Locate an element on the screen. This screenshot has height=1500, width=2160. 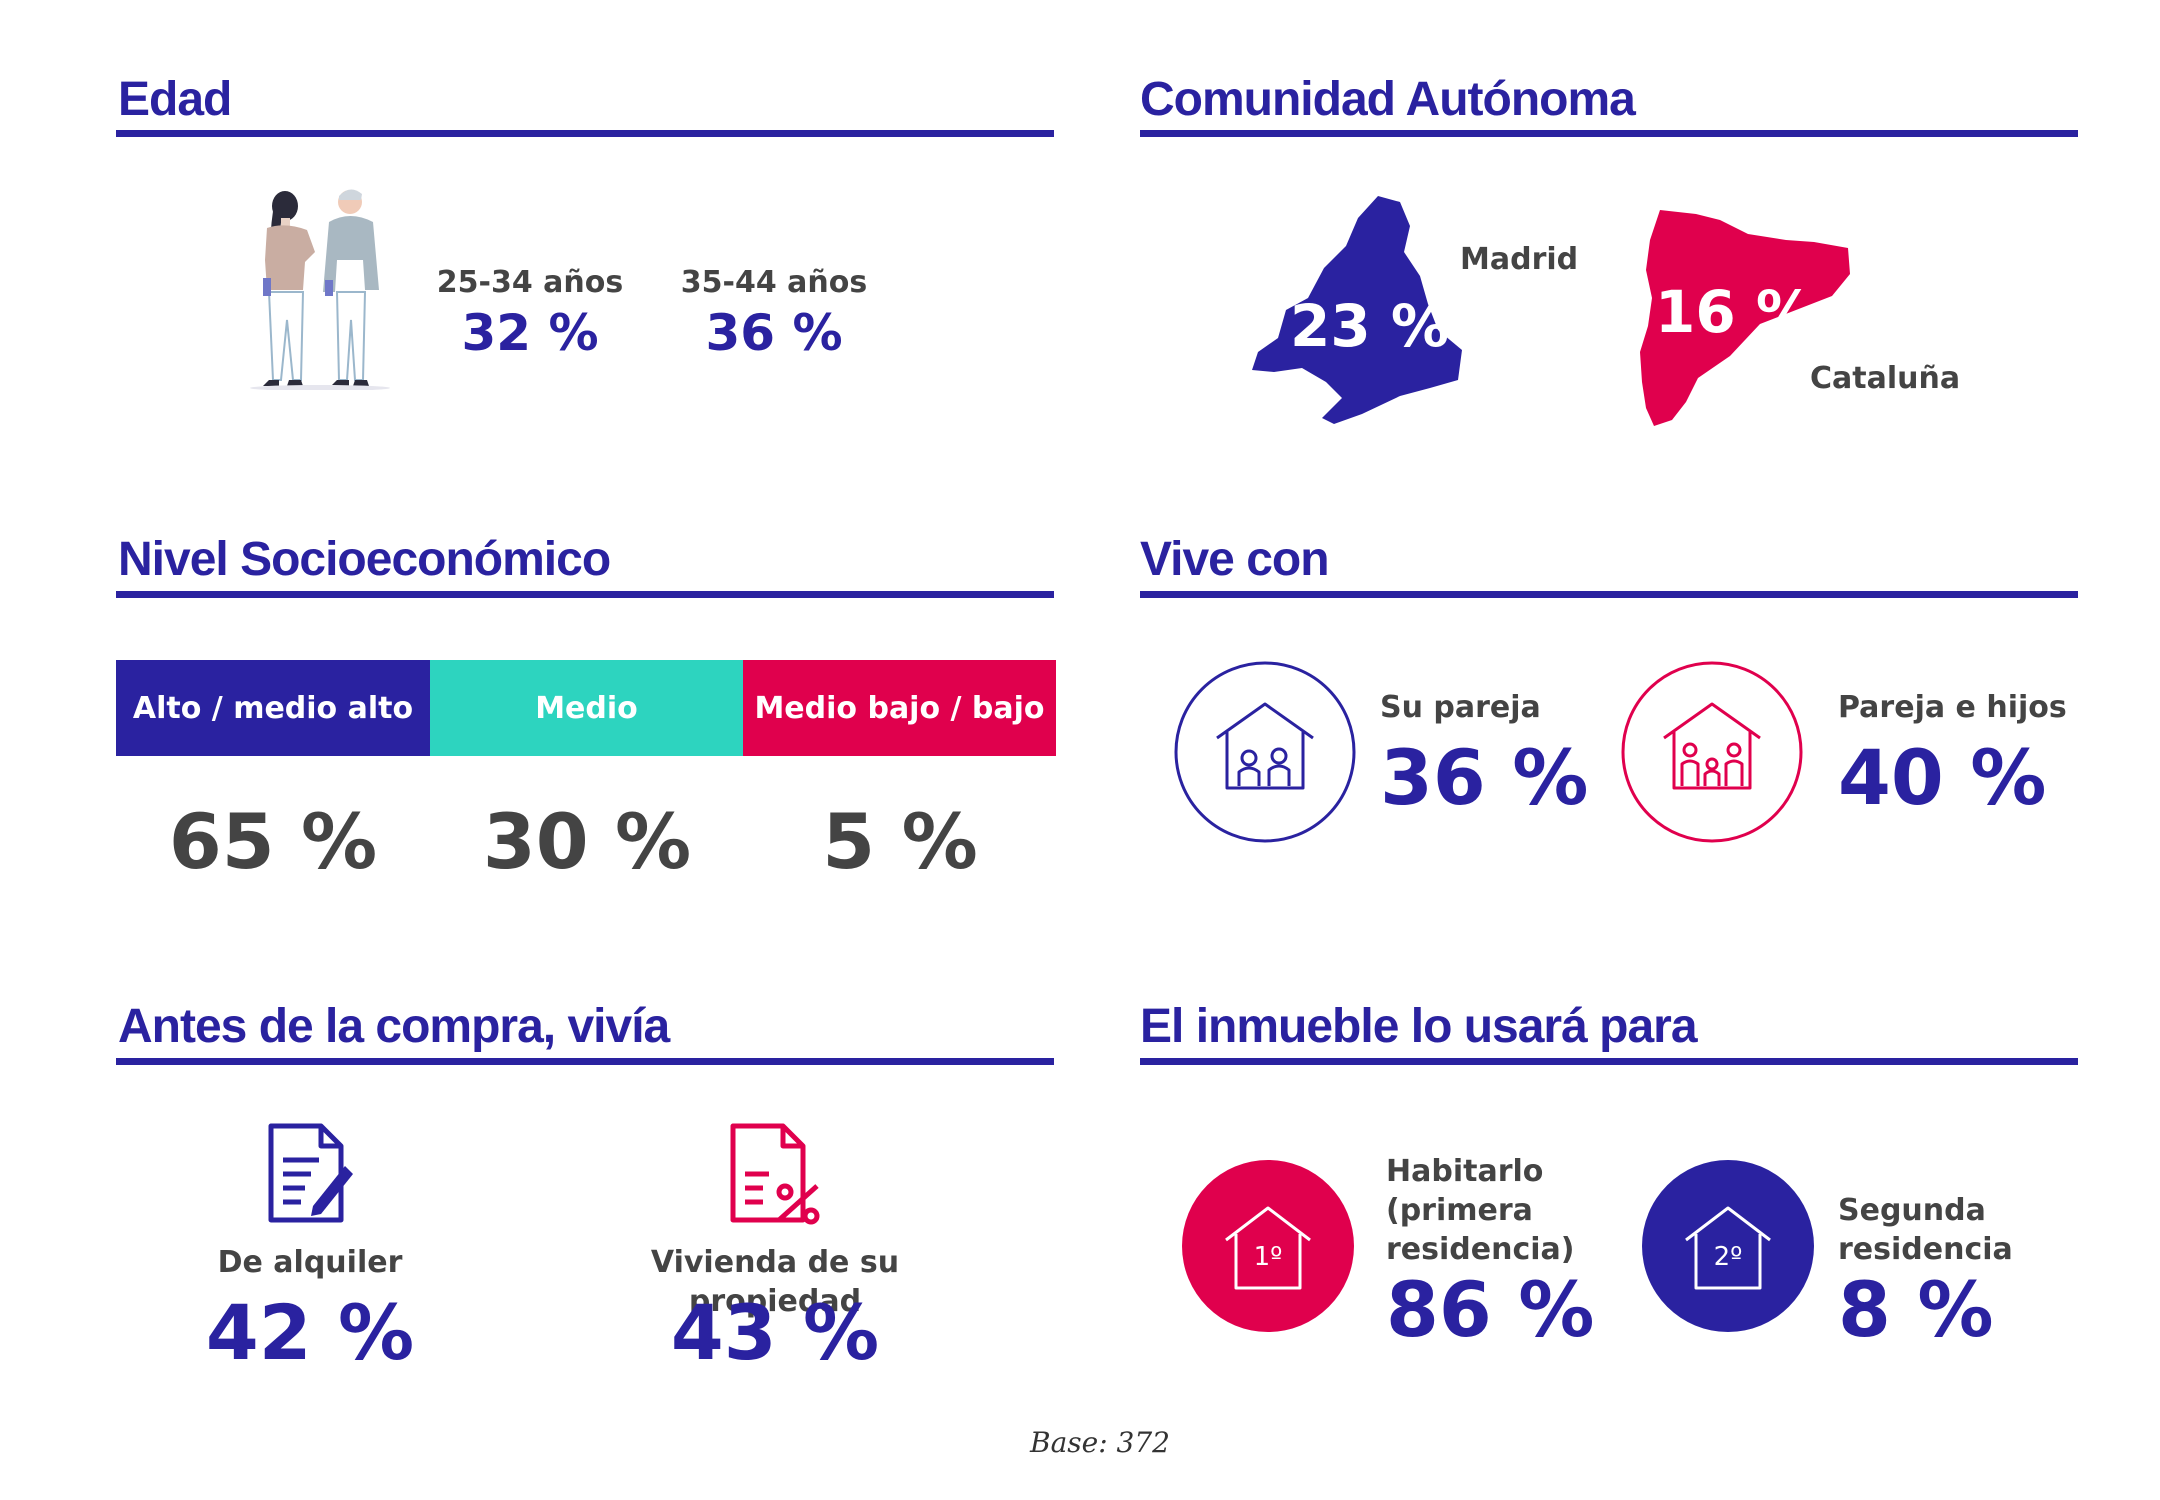
vive-rule is located at coordinates (1609, 594).